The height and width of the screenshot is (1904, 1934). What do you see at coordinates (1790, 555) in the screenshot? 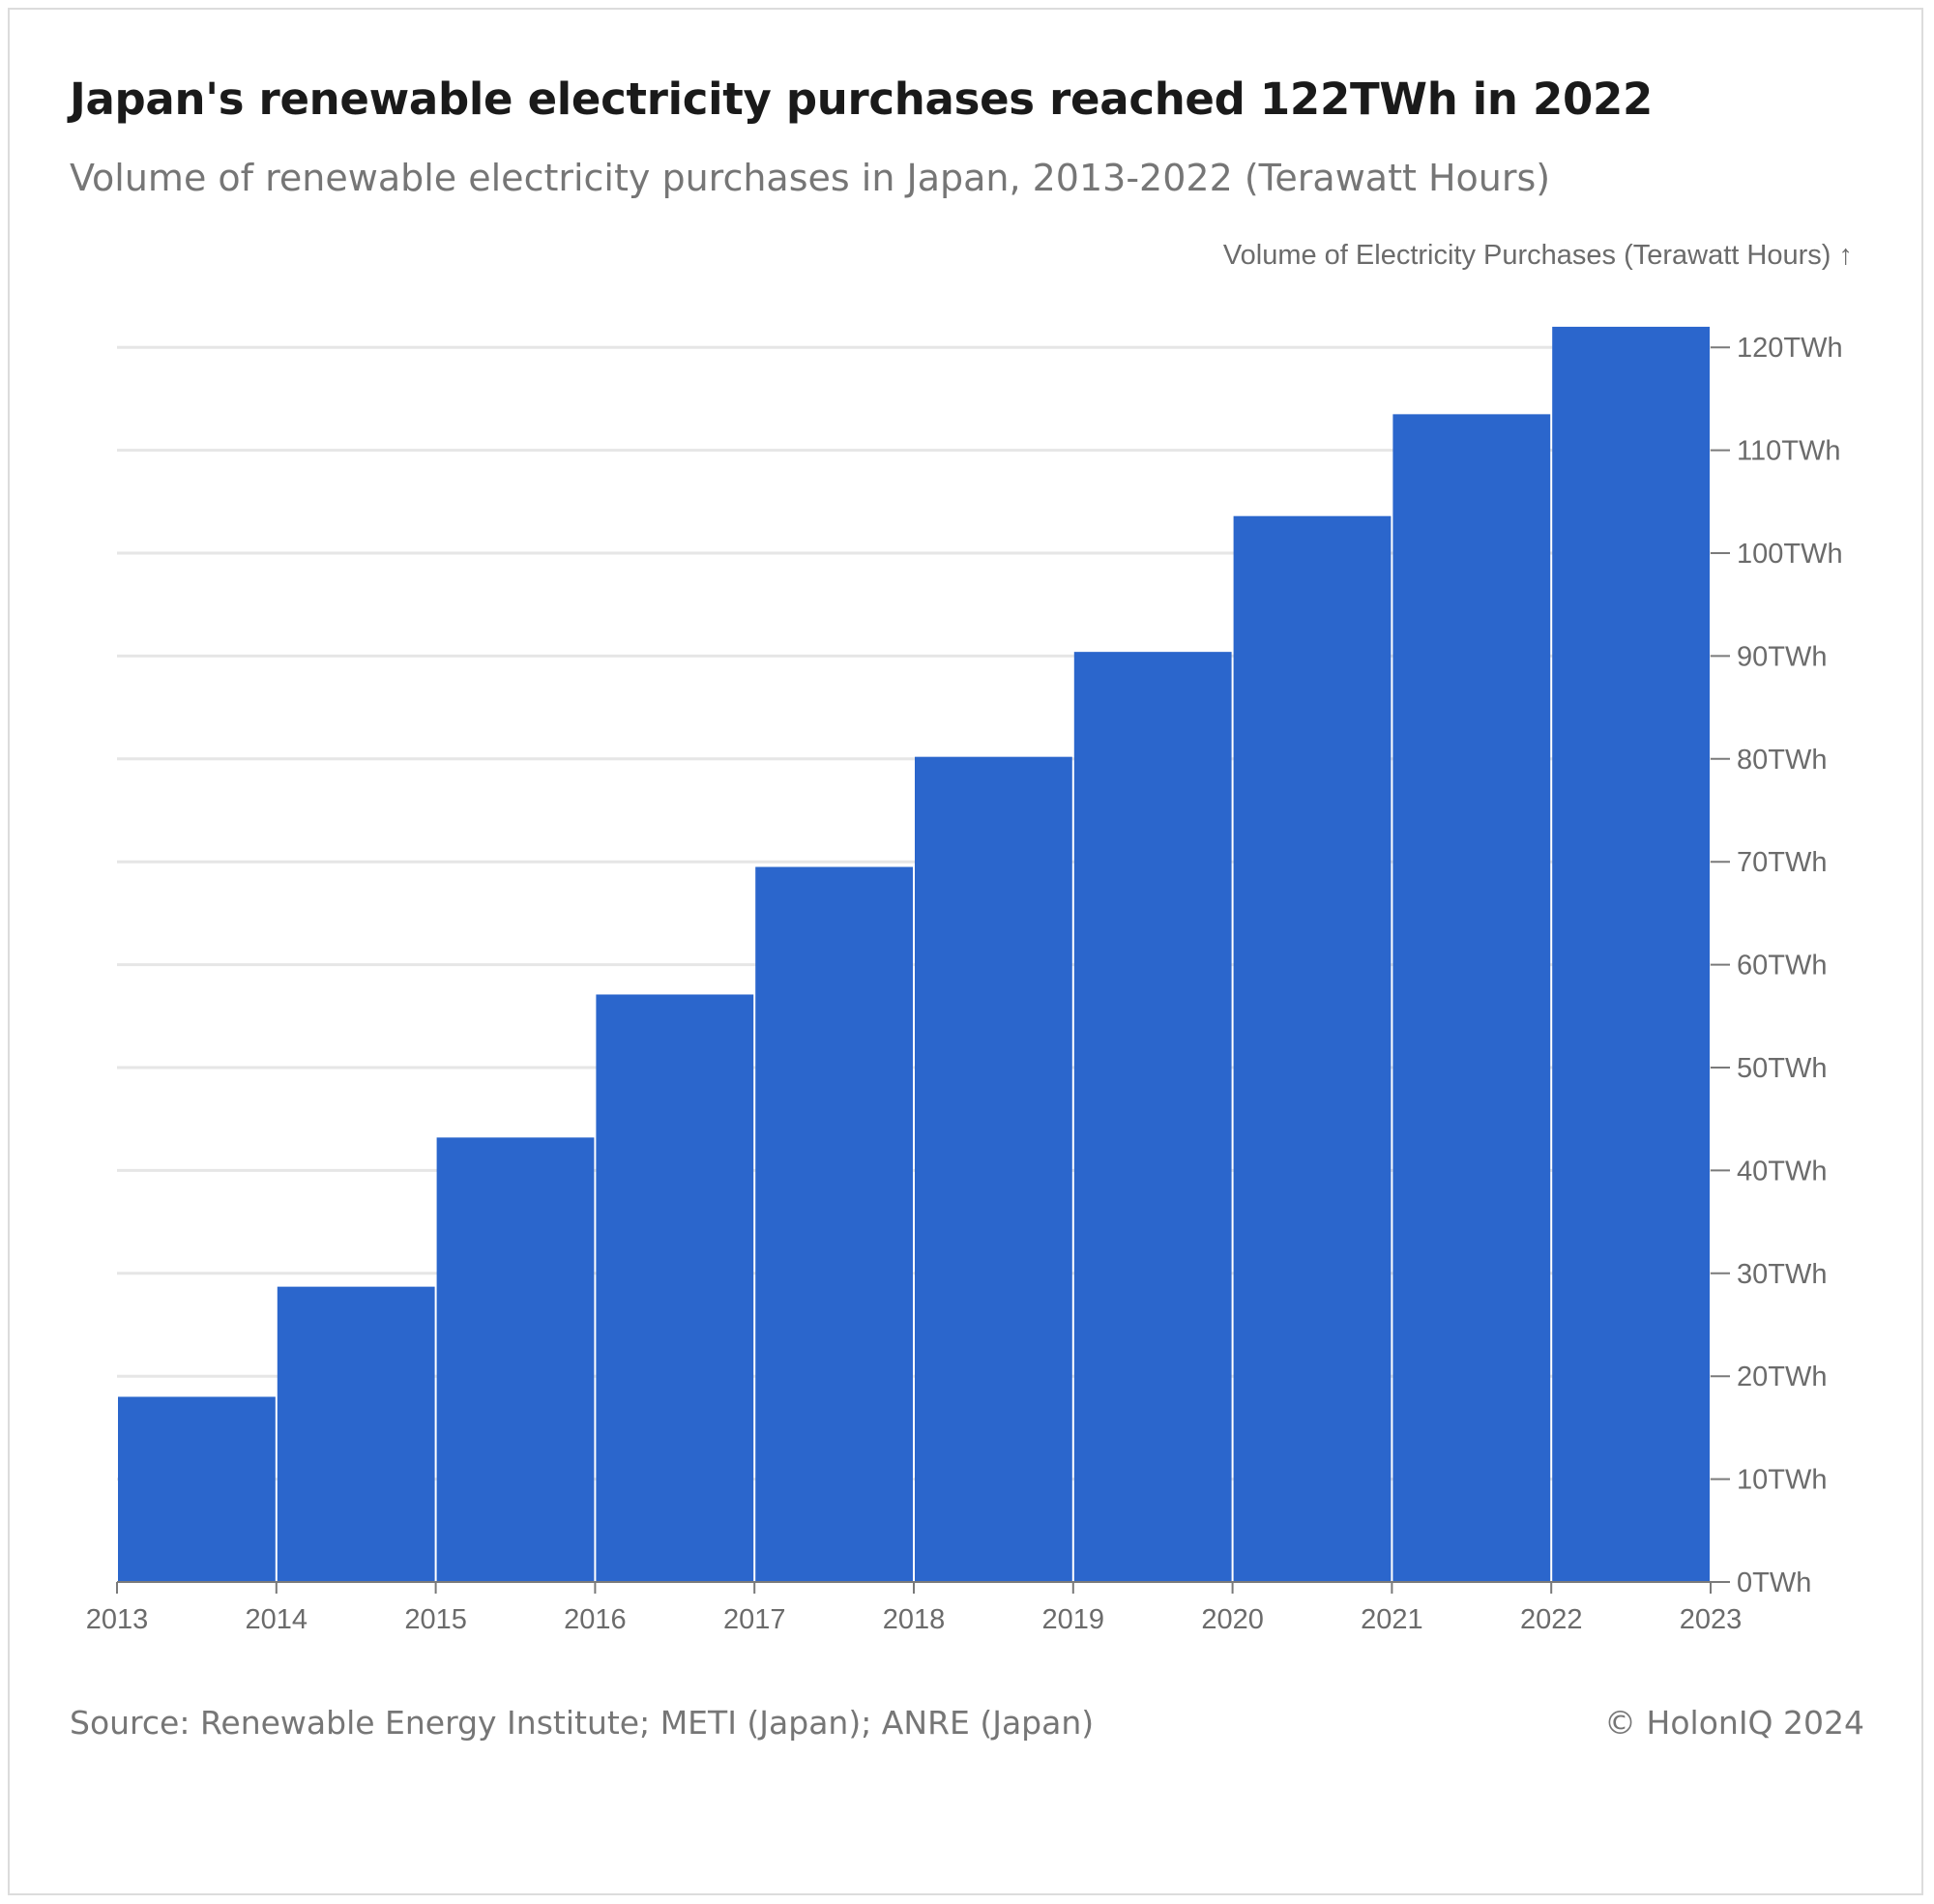
I see `y-tick-label: 100TWh` at bounding box center [1790, 555].